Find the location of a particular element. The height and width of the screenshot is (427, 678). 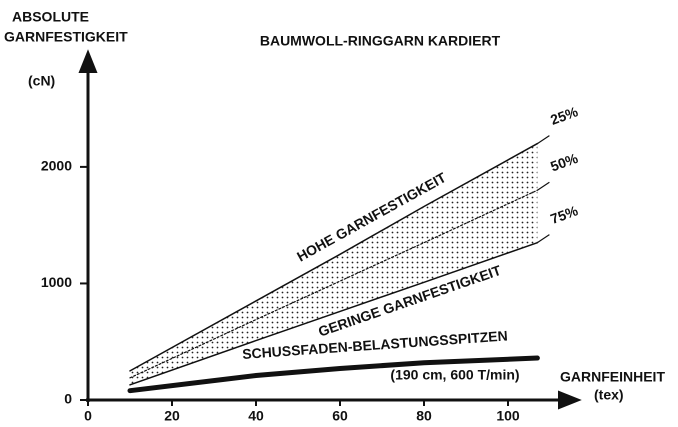

x-tick-label: 40 is located at coordinates (256, 416).